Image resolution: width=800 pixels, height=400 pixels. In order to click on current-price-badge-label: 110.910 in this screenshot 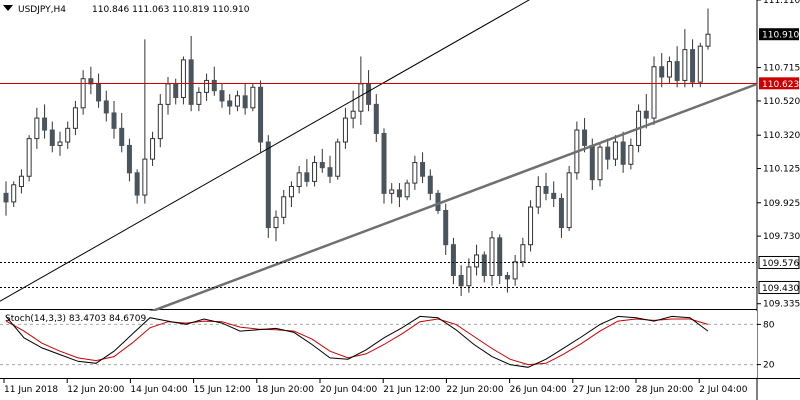, I will do `click(780, 36)`.